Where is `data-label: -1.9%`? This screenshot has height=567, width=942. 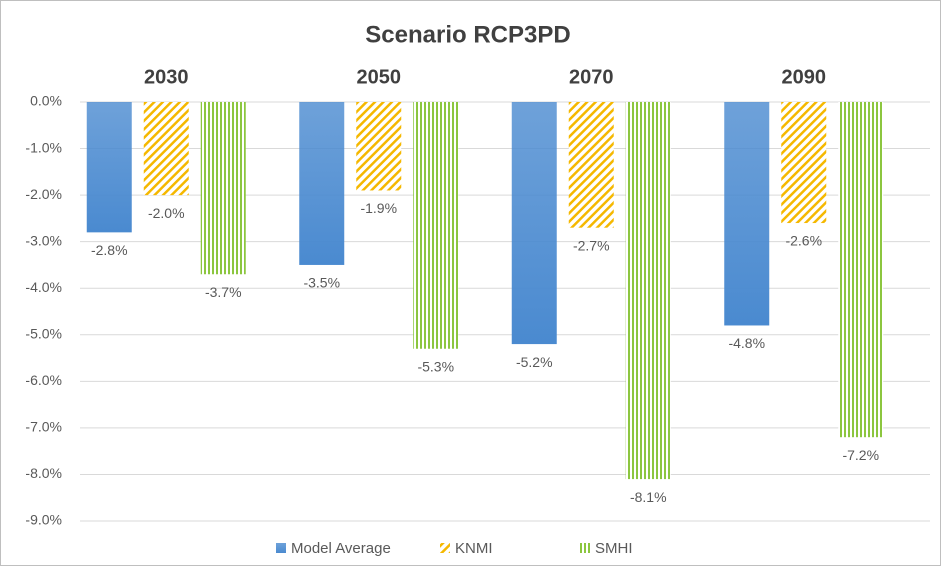 data-label: -1.9% is located at coordinates (378, 208).